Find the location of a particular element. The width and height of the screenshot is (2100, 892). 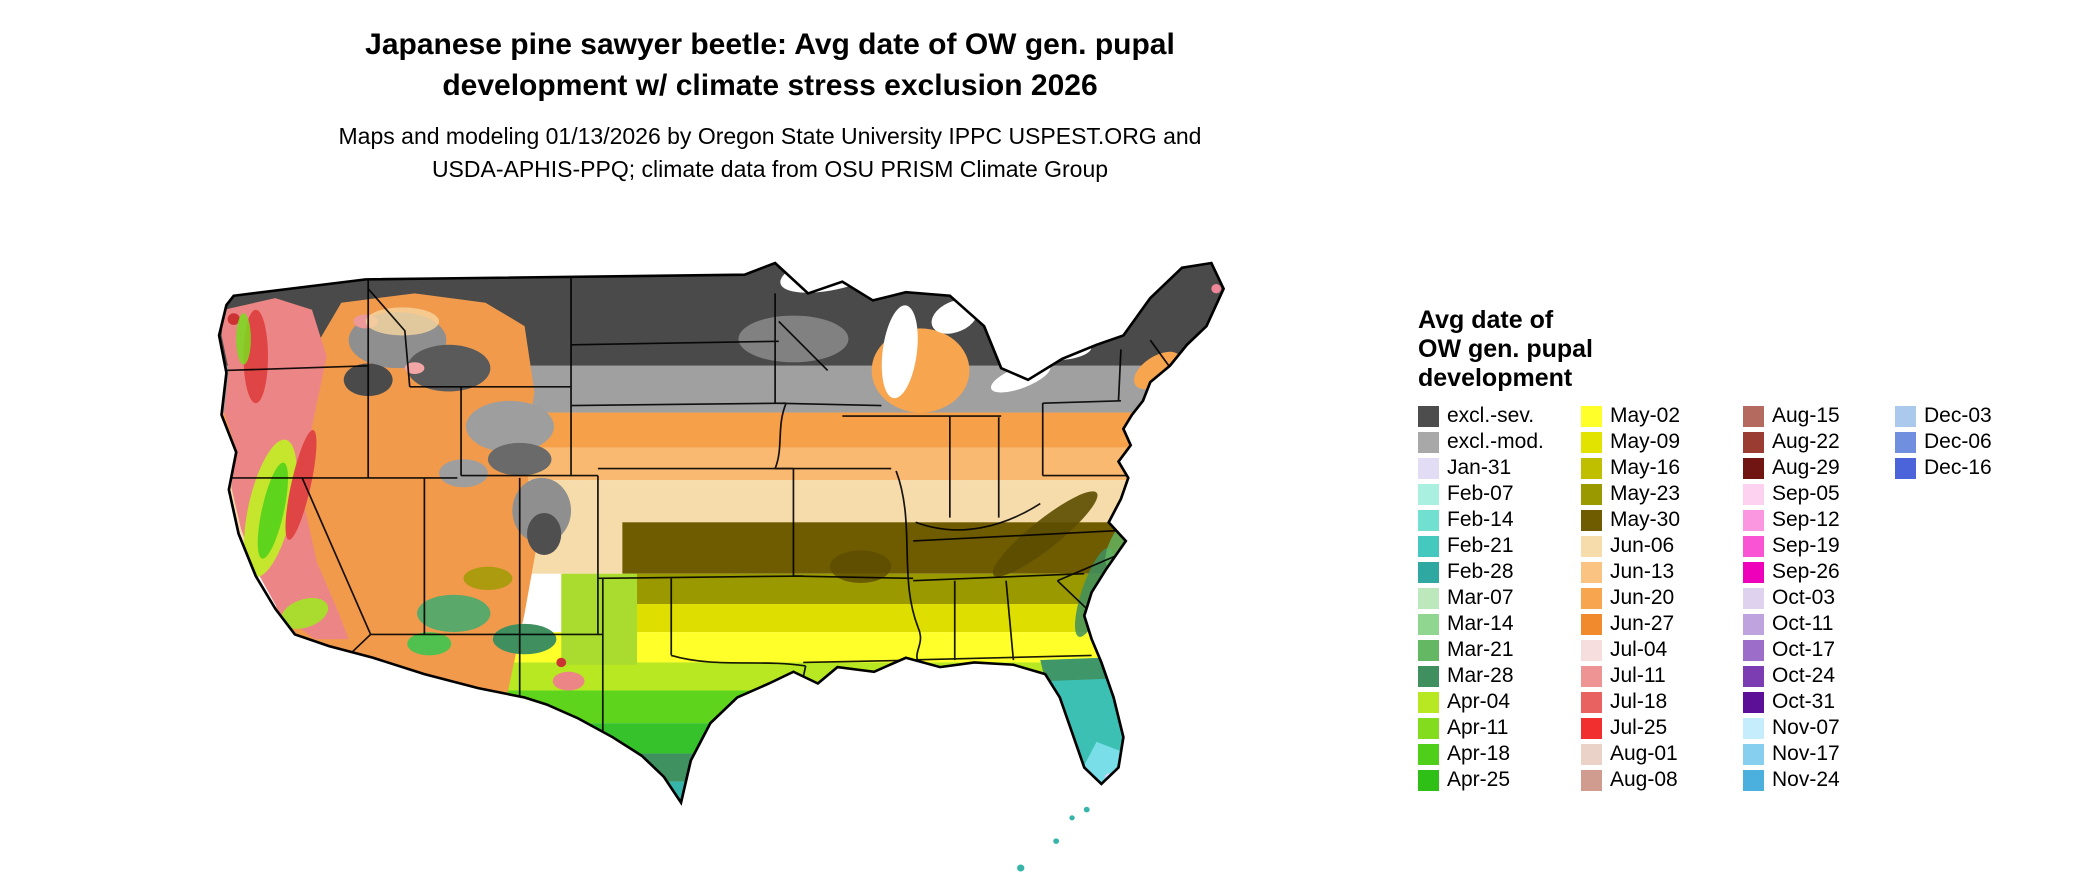

legend-entry: Dec-03 is located at coordinates (1960, 416).